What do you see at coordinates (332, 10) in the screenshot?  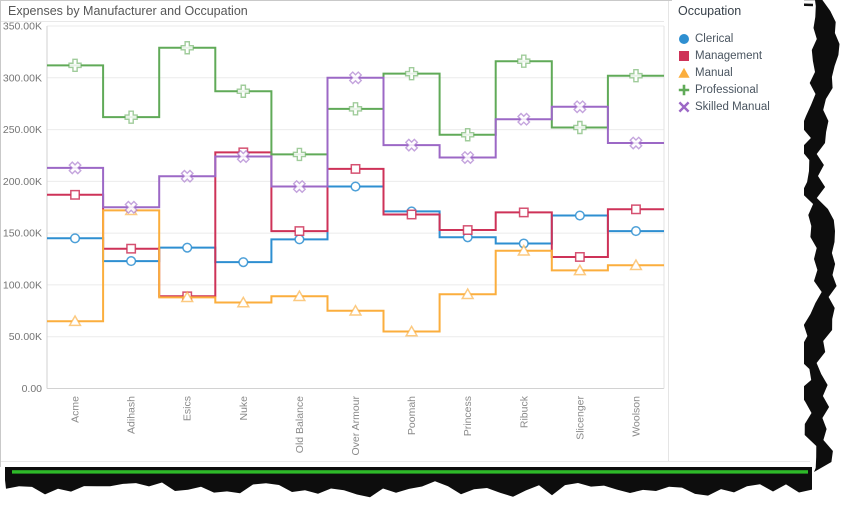 I see `chart-title-bar: Expenses by Manufacturer and Occupation` at bounding box center [332, 10].